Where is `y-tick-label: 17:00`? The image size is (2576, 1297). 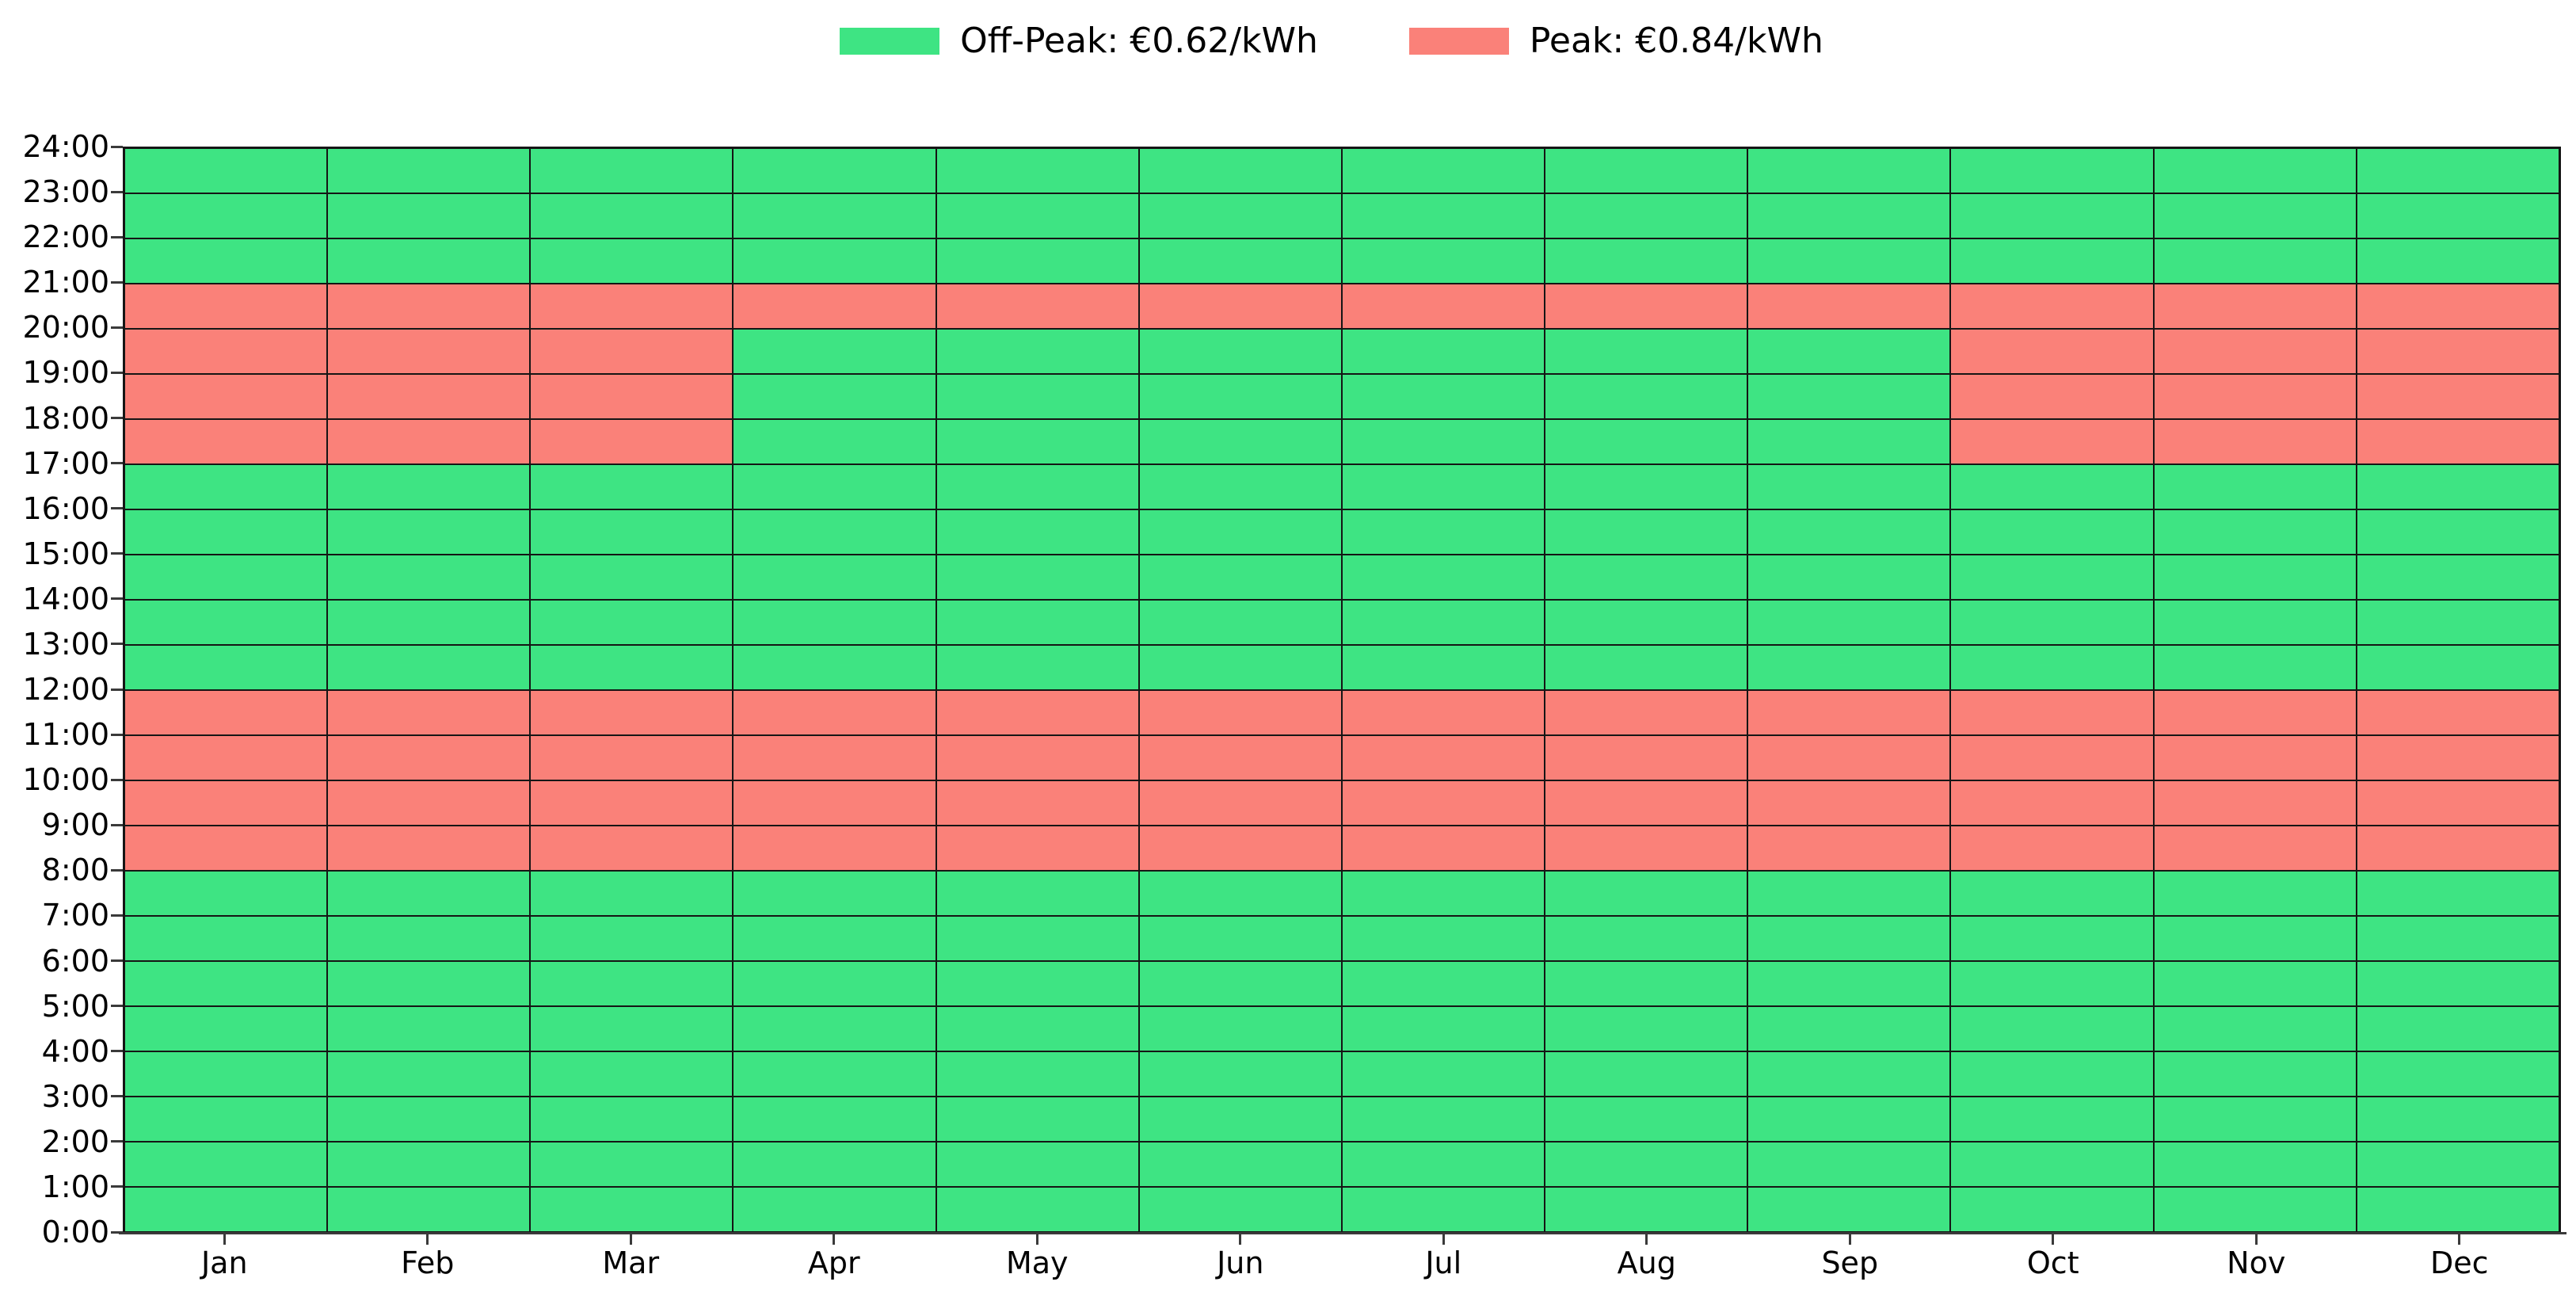
y-tick-label: 17:00 is located at coordinates (66, 463).